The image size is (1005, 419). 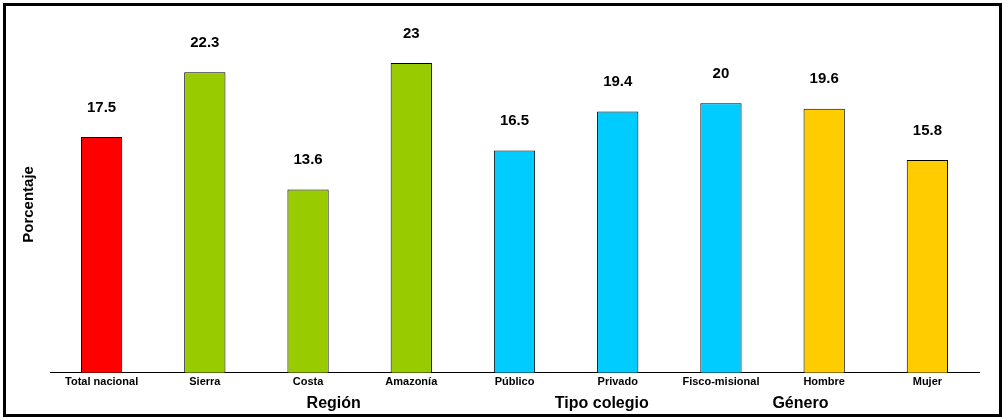 What do you see at coordinates (927, 129) in the screenshot?
I see `data-label: 15.8` at bounding box center [927, 129].